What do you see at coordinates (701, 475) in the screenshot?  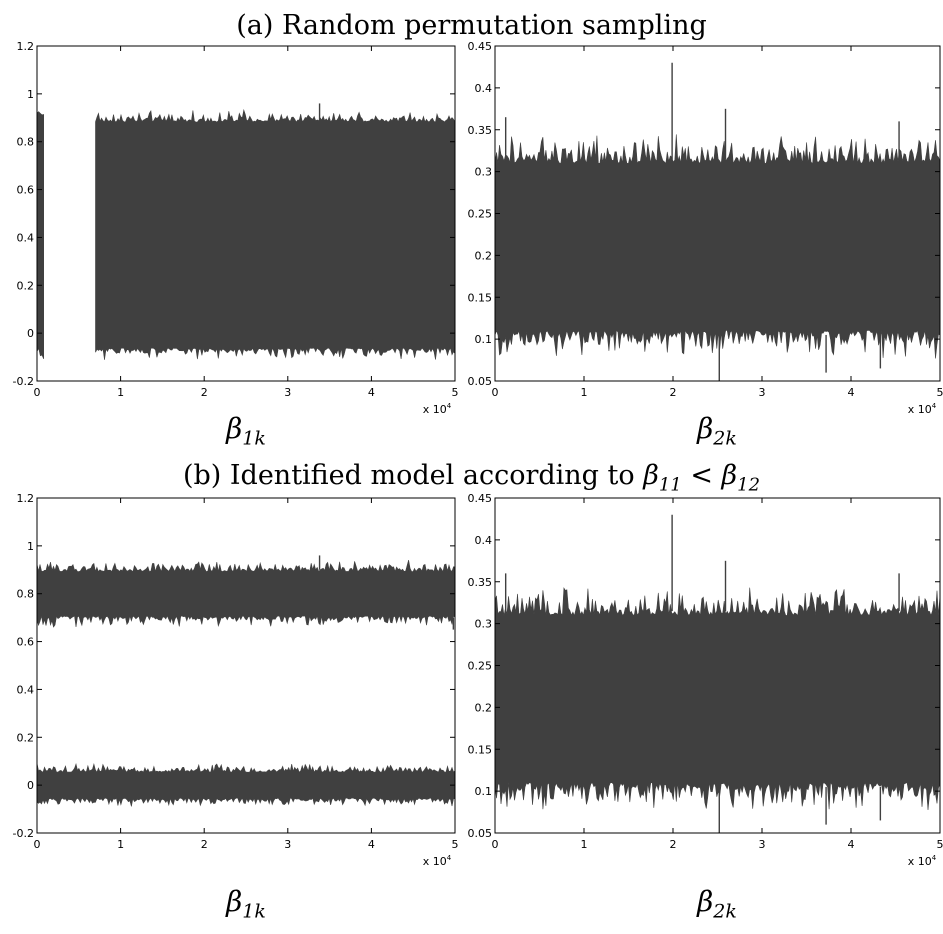 I see `section-b-condition-op: <` at bounding box center [701, 475].